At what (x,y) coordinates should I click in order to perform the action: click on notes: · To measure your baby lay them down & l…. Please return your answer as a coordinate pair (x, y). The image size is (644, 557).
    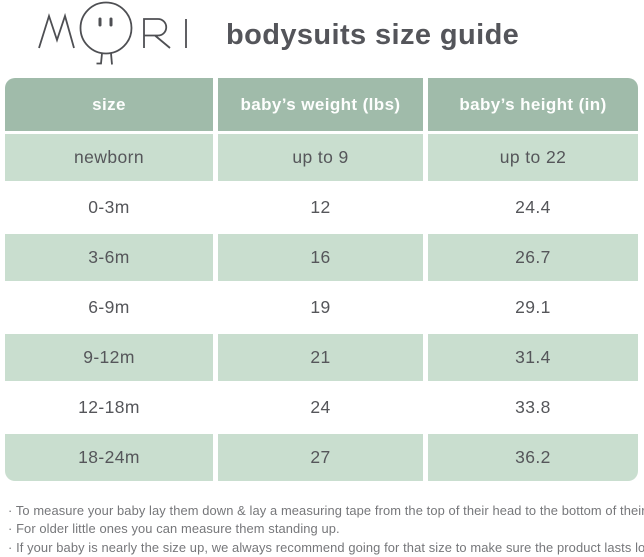
    Looking at the image, I should click on (326, 529).